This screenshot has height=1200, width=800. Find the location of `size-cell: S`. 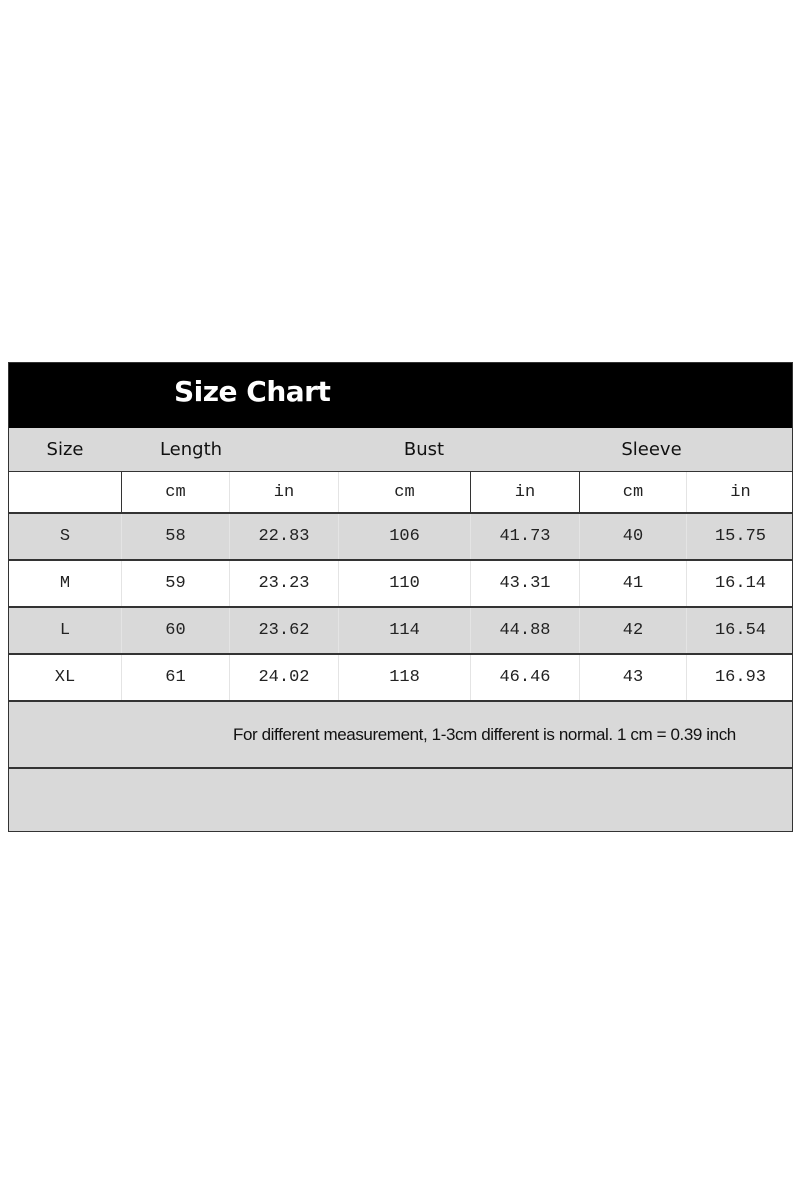

size-cell: S is located at coordinates (65, 536).